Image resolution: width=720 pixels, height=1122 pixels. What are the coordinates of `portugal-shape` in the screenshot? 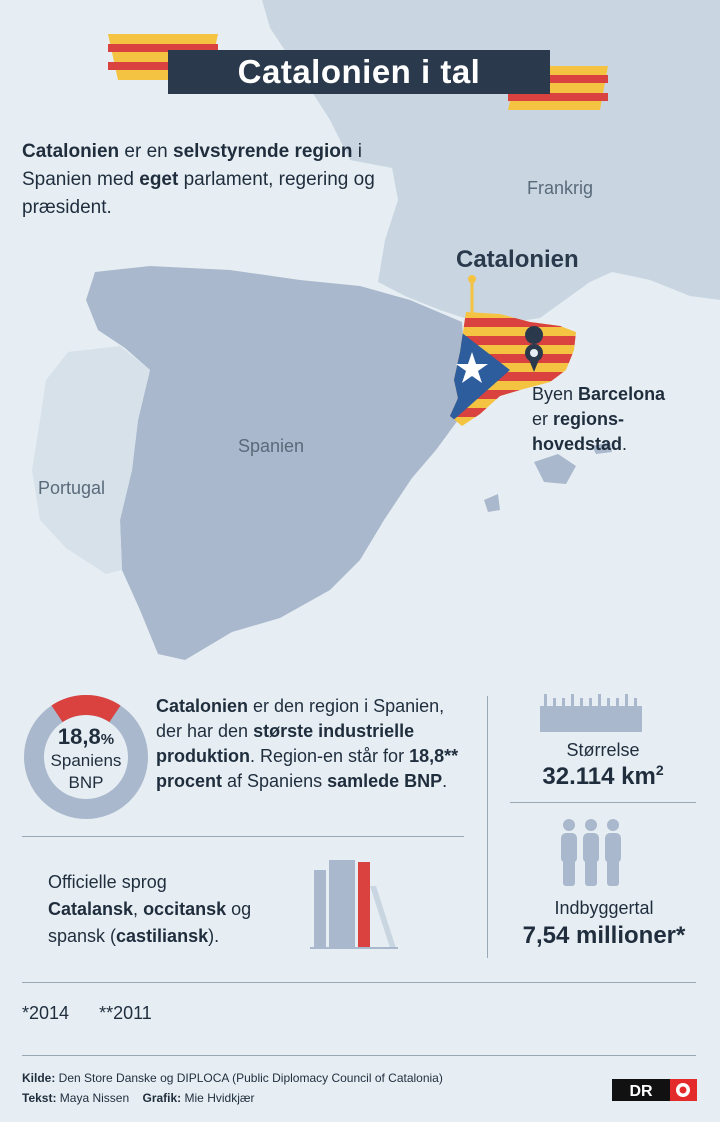 It's located at (91, 460).